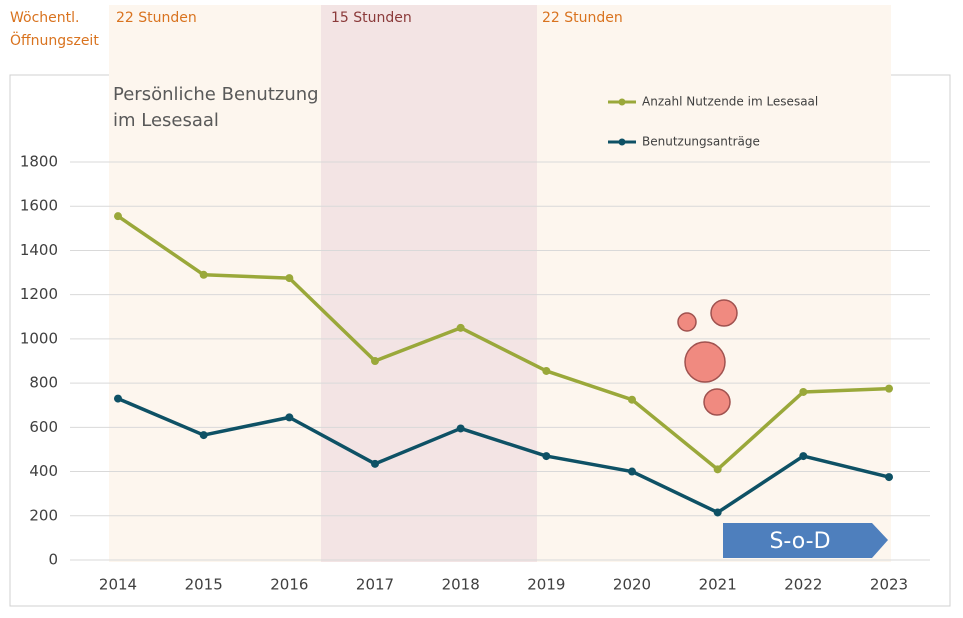 This screenshot has height=618, width=963. Describe the element at coordinates (632, 585) in the screenshot. I see `x-tick-label: 2020` at that location.